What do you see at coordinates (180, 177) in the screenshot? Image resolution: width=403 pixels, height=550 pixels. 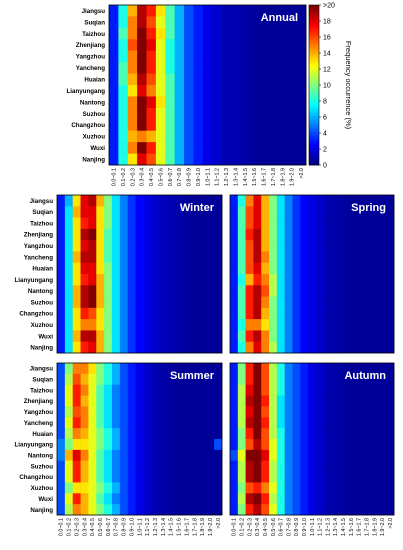 I see `column-label: 0.7~0.8` at bounding box center [180, 177].